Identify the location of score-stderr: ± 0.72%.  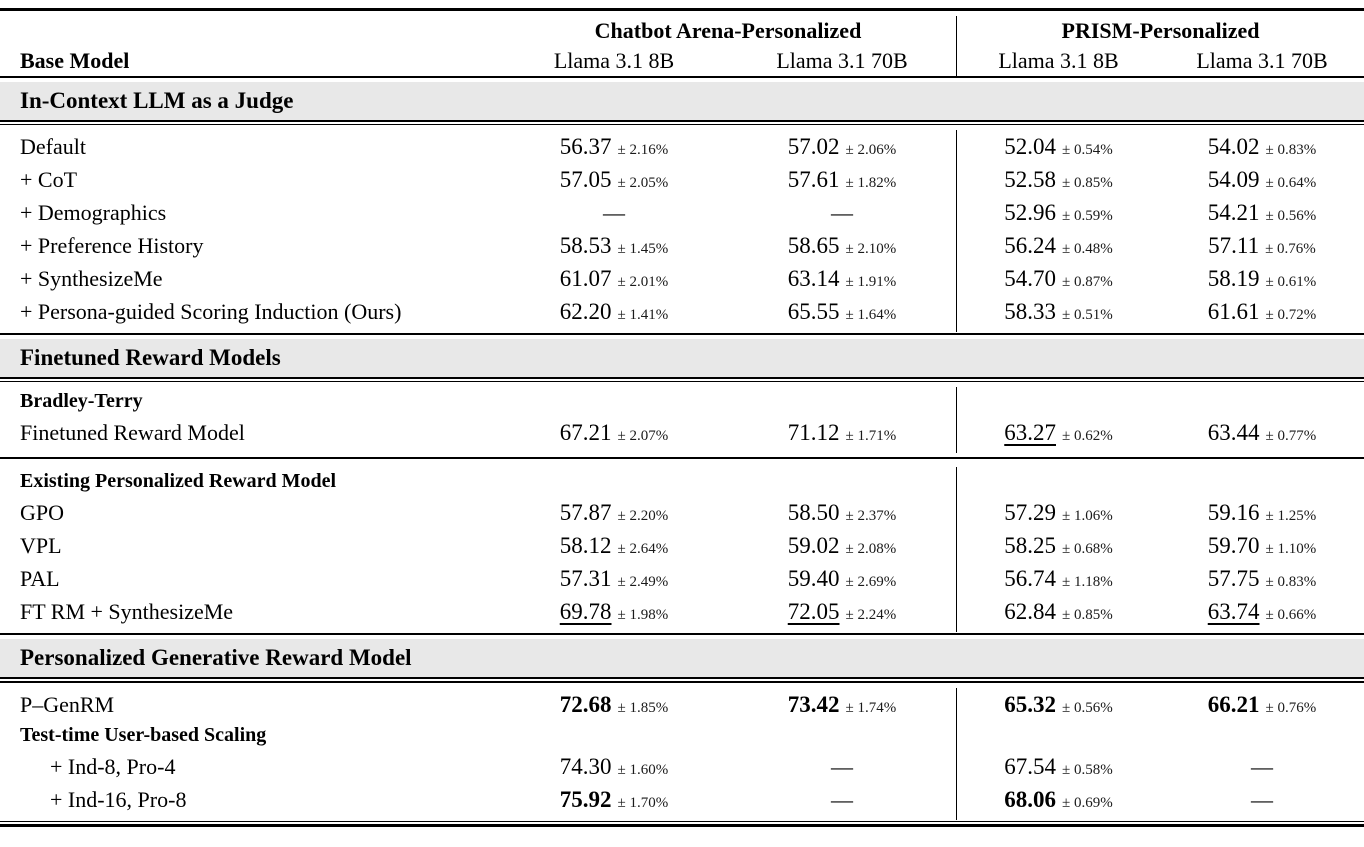
(1291, 315).